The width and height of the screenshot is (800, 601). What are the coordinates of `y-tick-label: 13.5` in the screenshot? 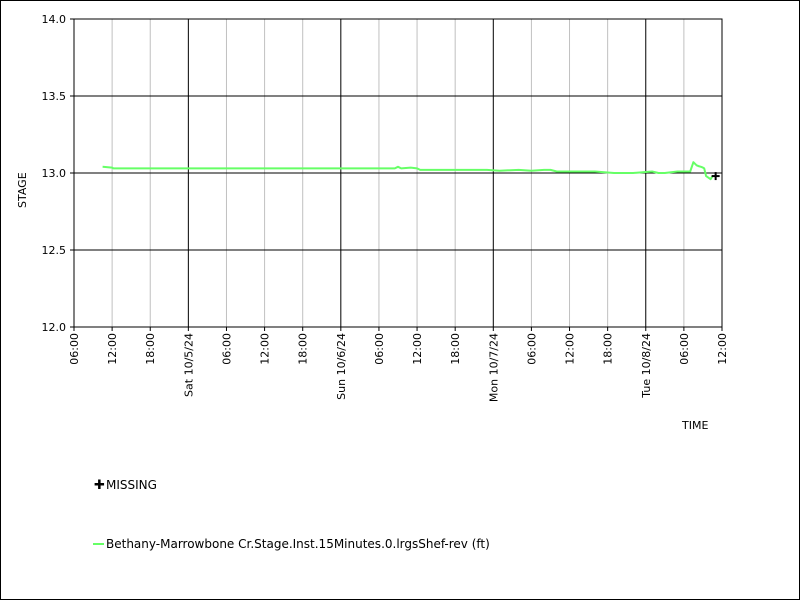 It's located at (54, 96).